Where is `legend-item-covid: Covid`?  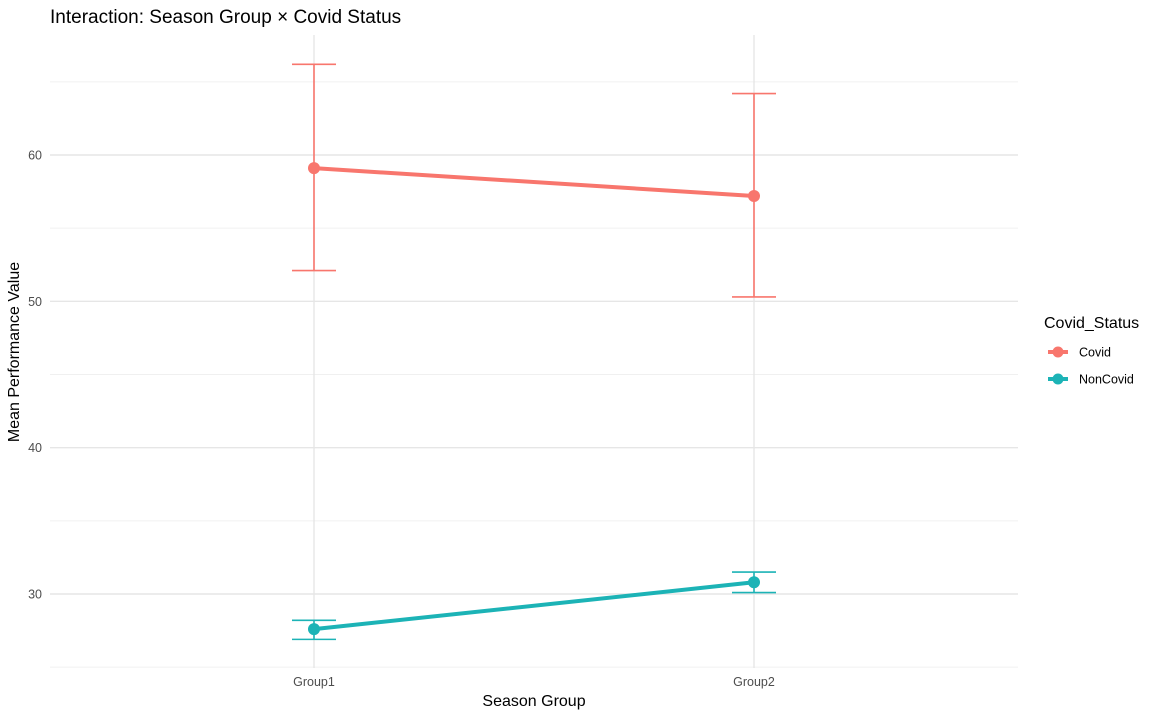
legend-item-covid: Covid is located at coordinates (1079, 353).